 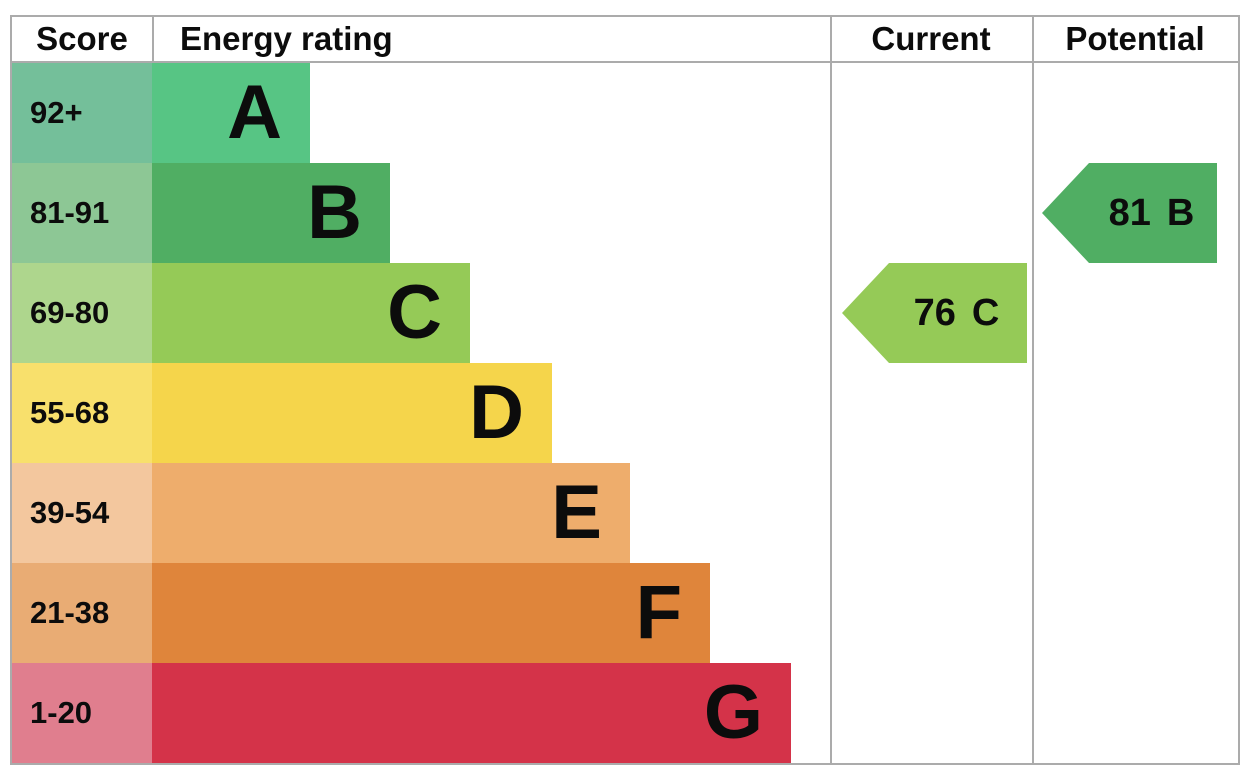 I want to click on band-row-b: 81-91 B, so click(x=401, y=213).